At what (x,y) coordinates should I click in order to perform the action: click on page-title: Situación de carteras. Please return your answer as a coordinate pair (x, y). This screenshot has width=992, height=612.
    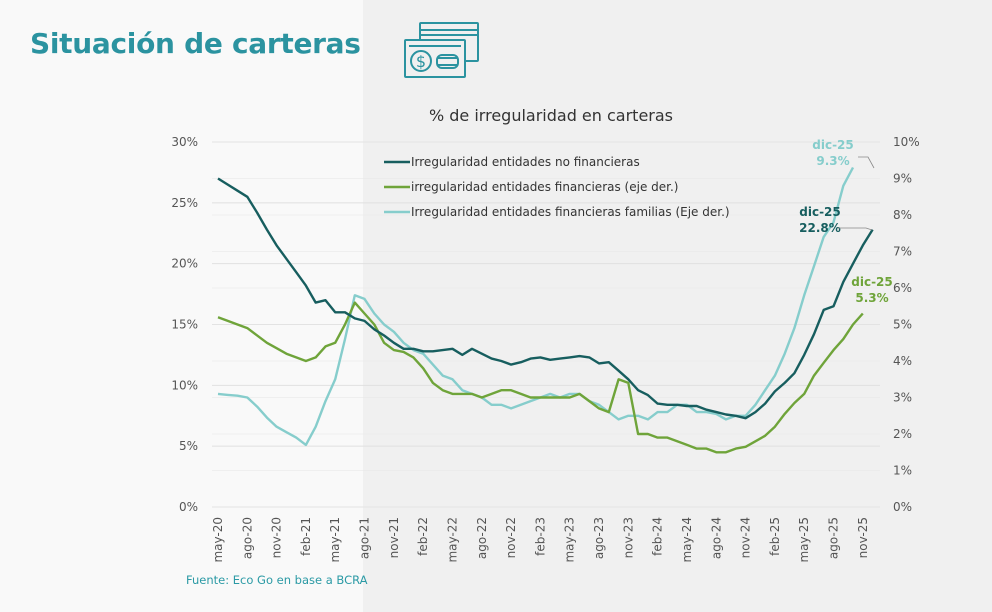
    Looking at the image, I should click on (195, 43).